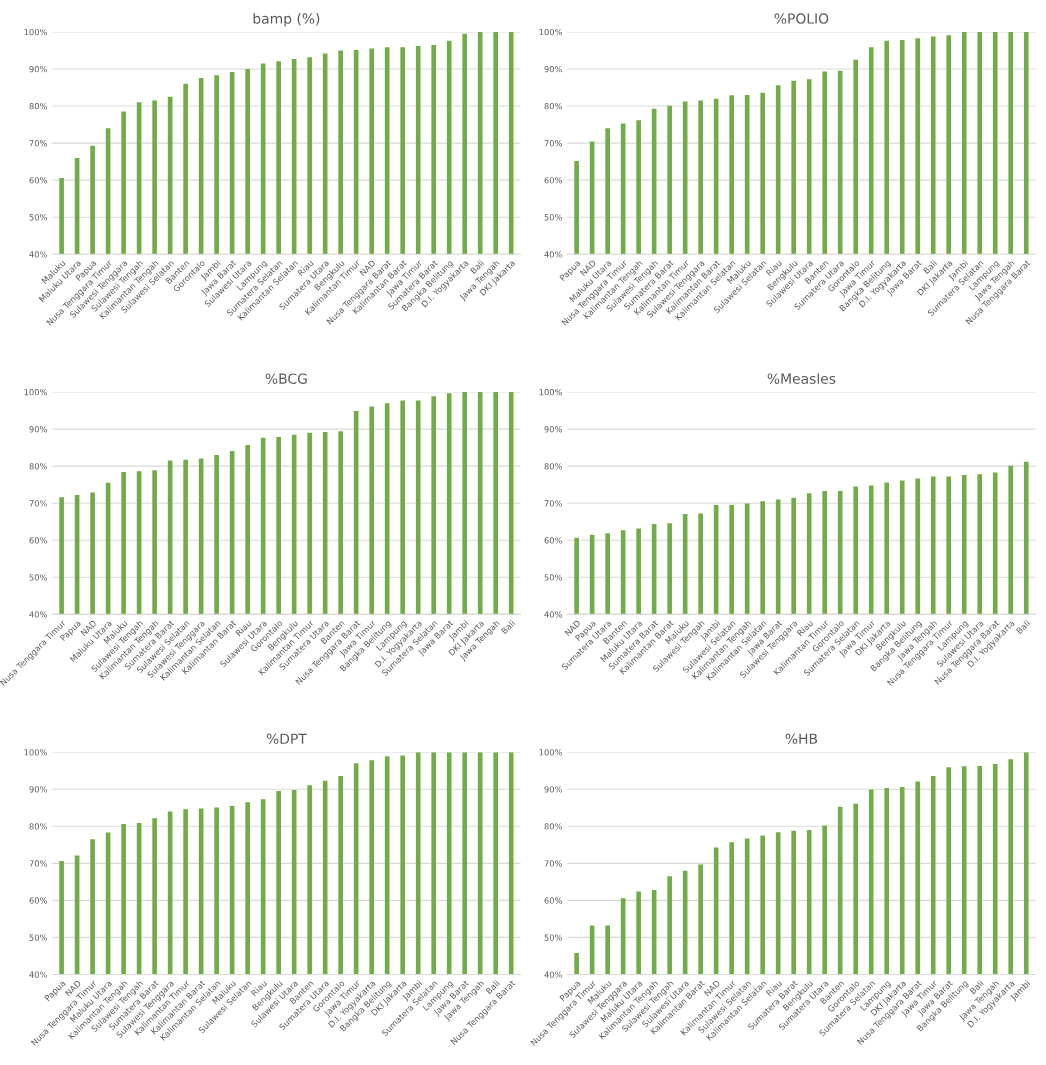  Describe the element at coordinates (286, 20) in the screenshot. I see `chart-title: bamp (%)` at that location.